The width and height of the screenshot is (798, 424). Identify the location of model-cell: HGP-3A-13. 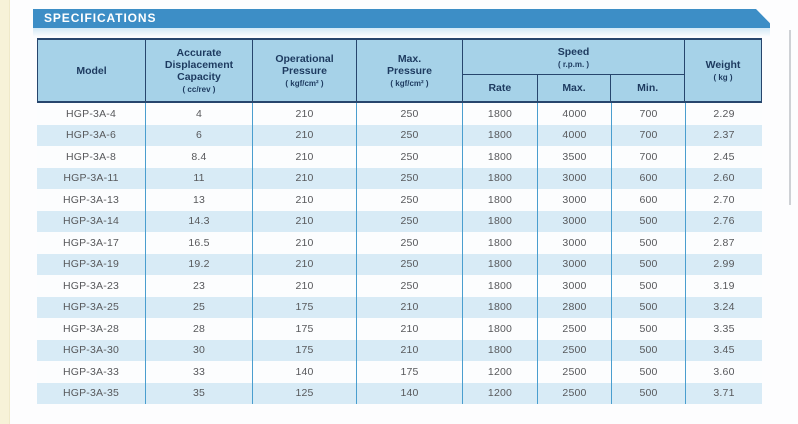
(91, 199).